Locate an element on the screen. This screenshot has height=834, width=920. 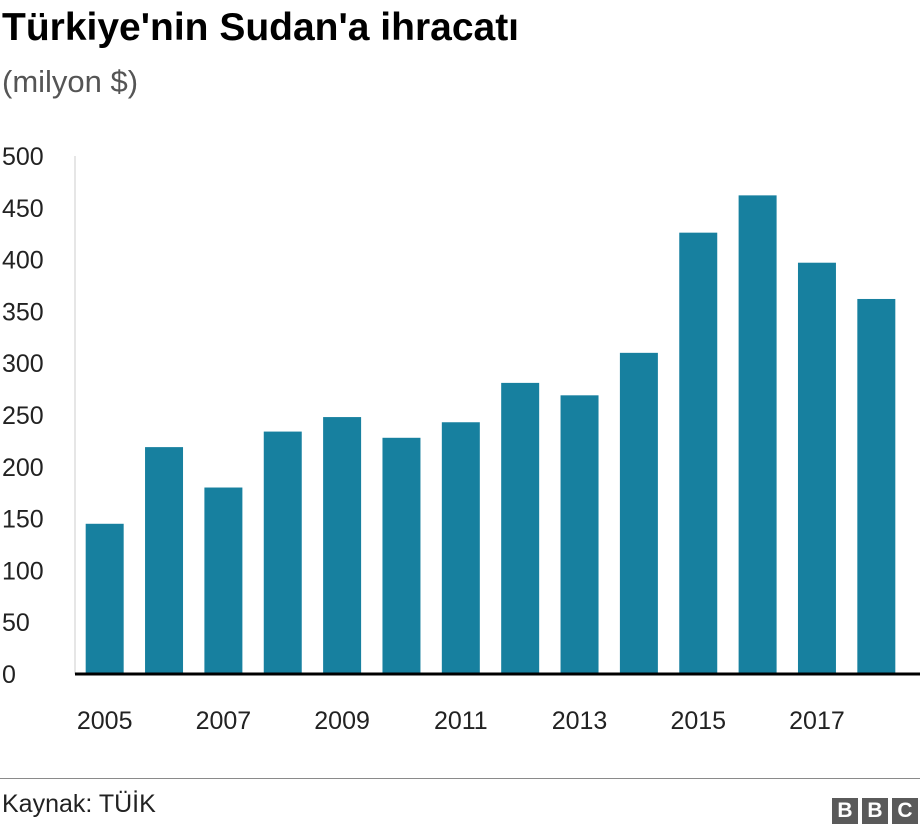
bar-2005 is located at coordinates (104, 598).